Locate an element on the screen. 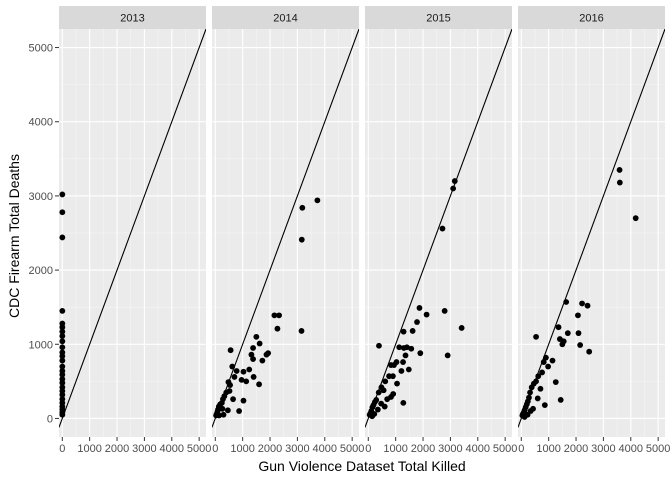 The width and height of the screenshot is (672, 480). y-tick-label: 5000 is located at coordinates (41, 49).